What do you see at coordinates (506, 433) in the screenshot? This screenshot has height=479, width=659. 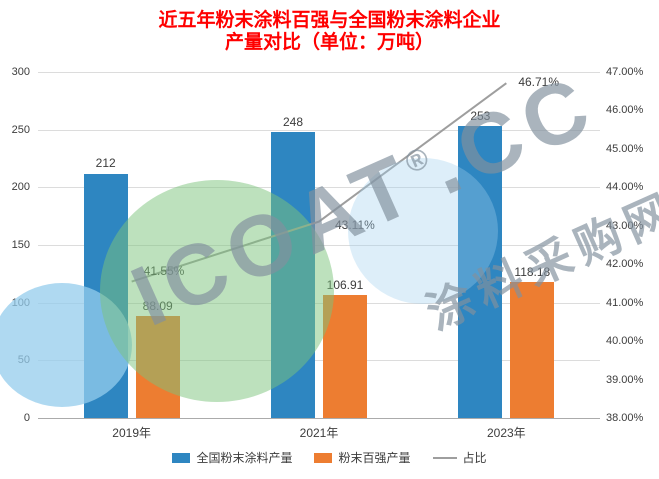 I see `category-label: 2023年` at bounding box center [506, 433].